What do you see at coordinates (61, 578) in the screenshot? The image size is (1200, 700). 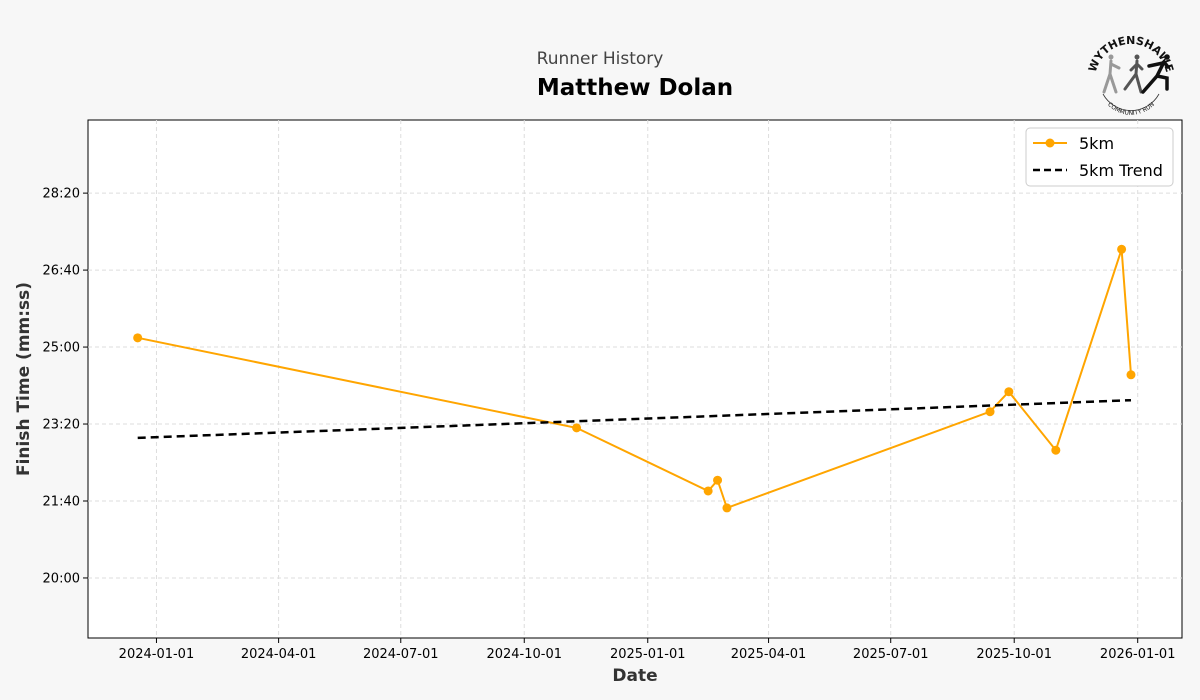 I see `y-tick-label: 20:00` at bounding box center [61, 578].